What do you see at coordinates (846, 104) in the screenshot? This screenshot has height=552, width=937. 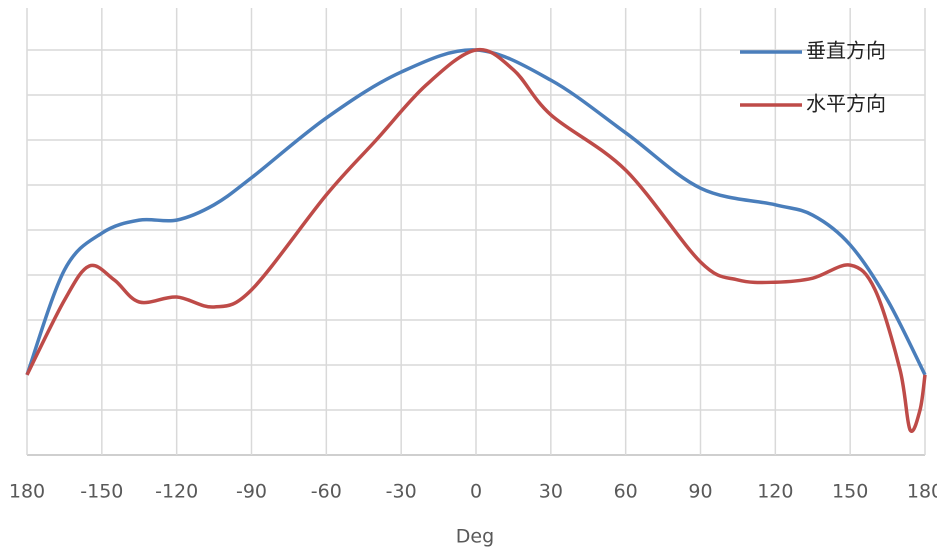 I see `legend-label: 水平方向` at bounding box center [846, 104].